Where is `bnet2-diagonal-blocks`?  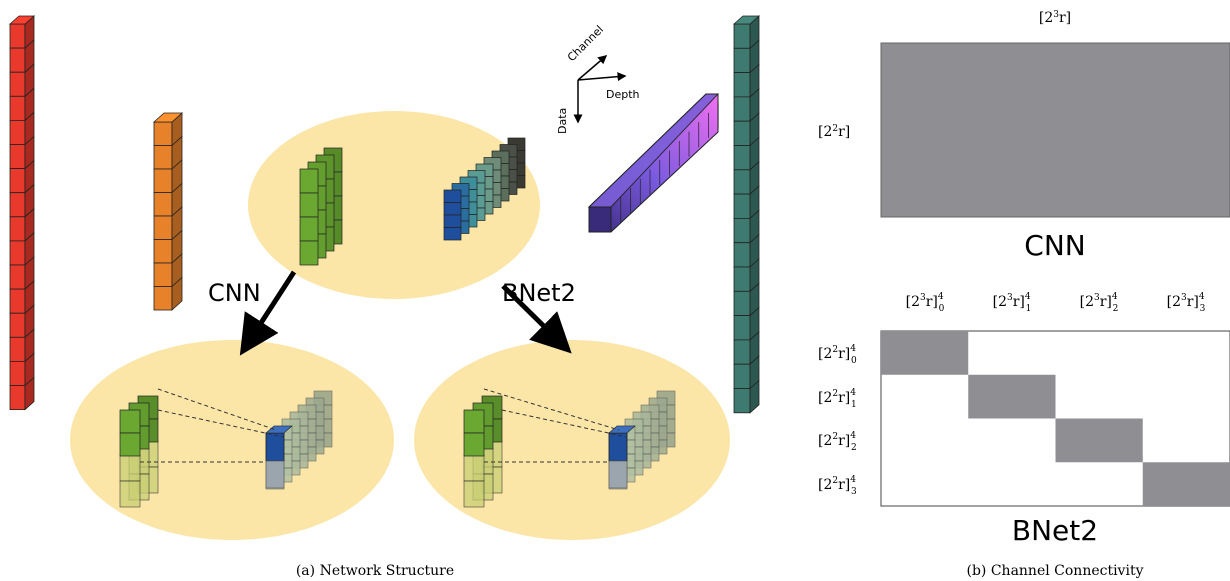
bnet2-diagonal-blocks is located at coordinates (1055, 418).